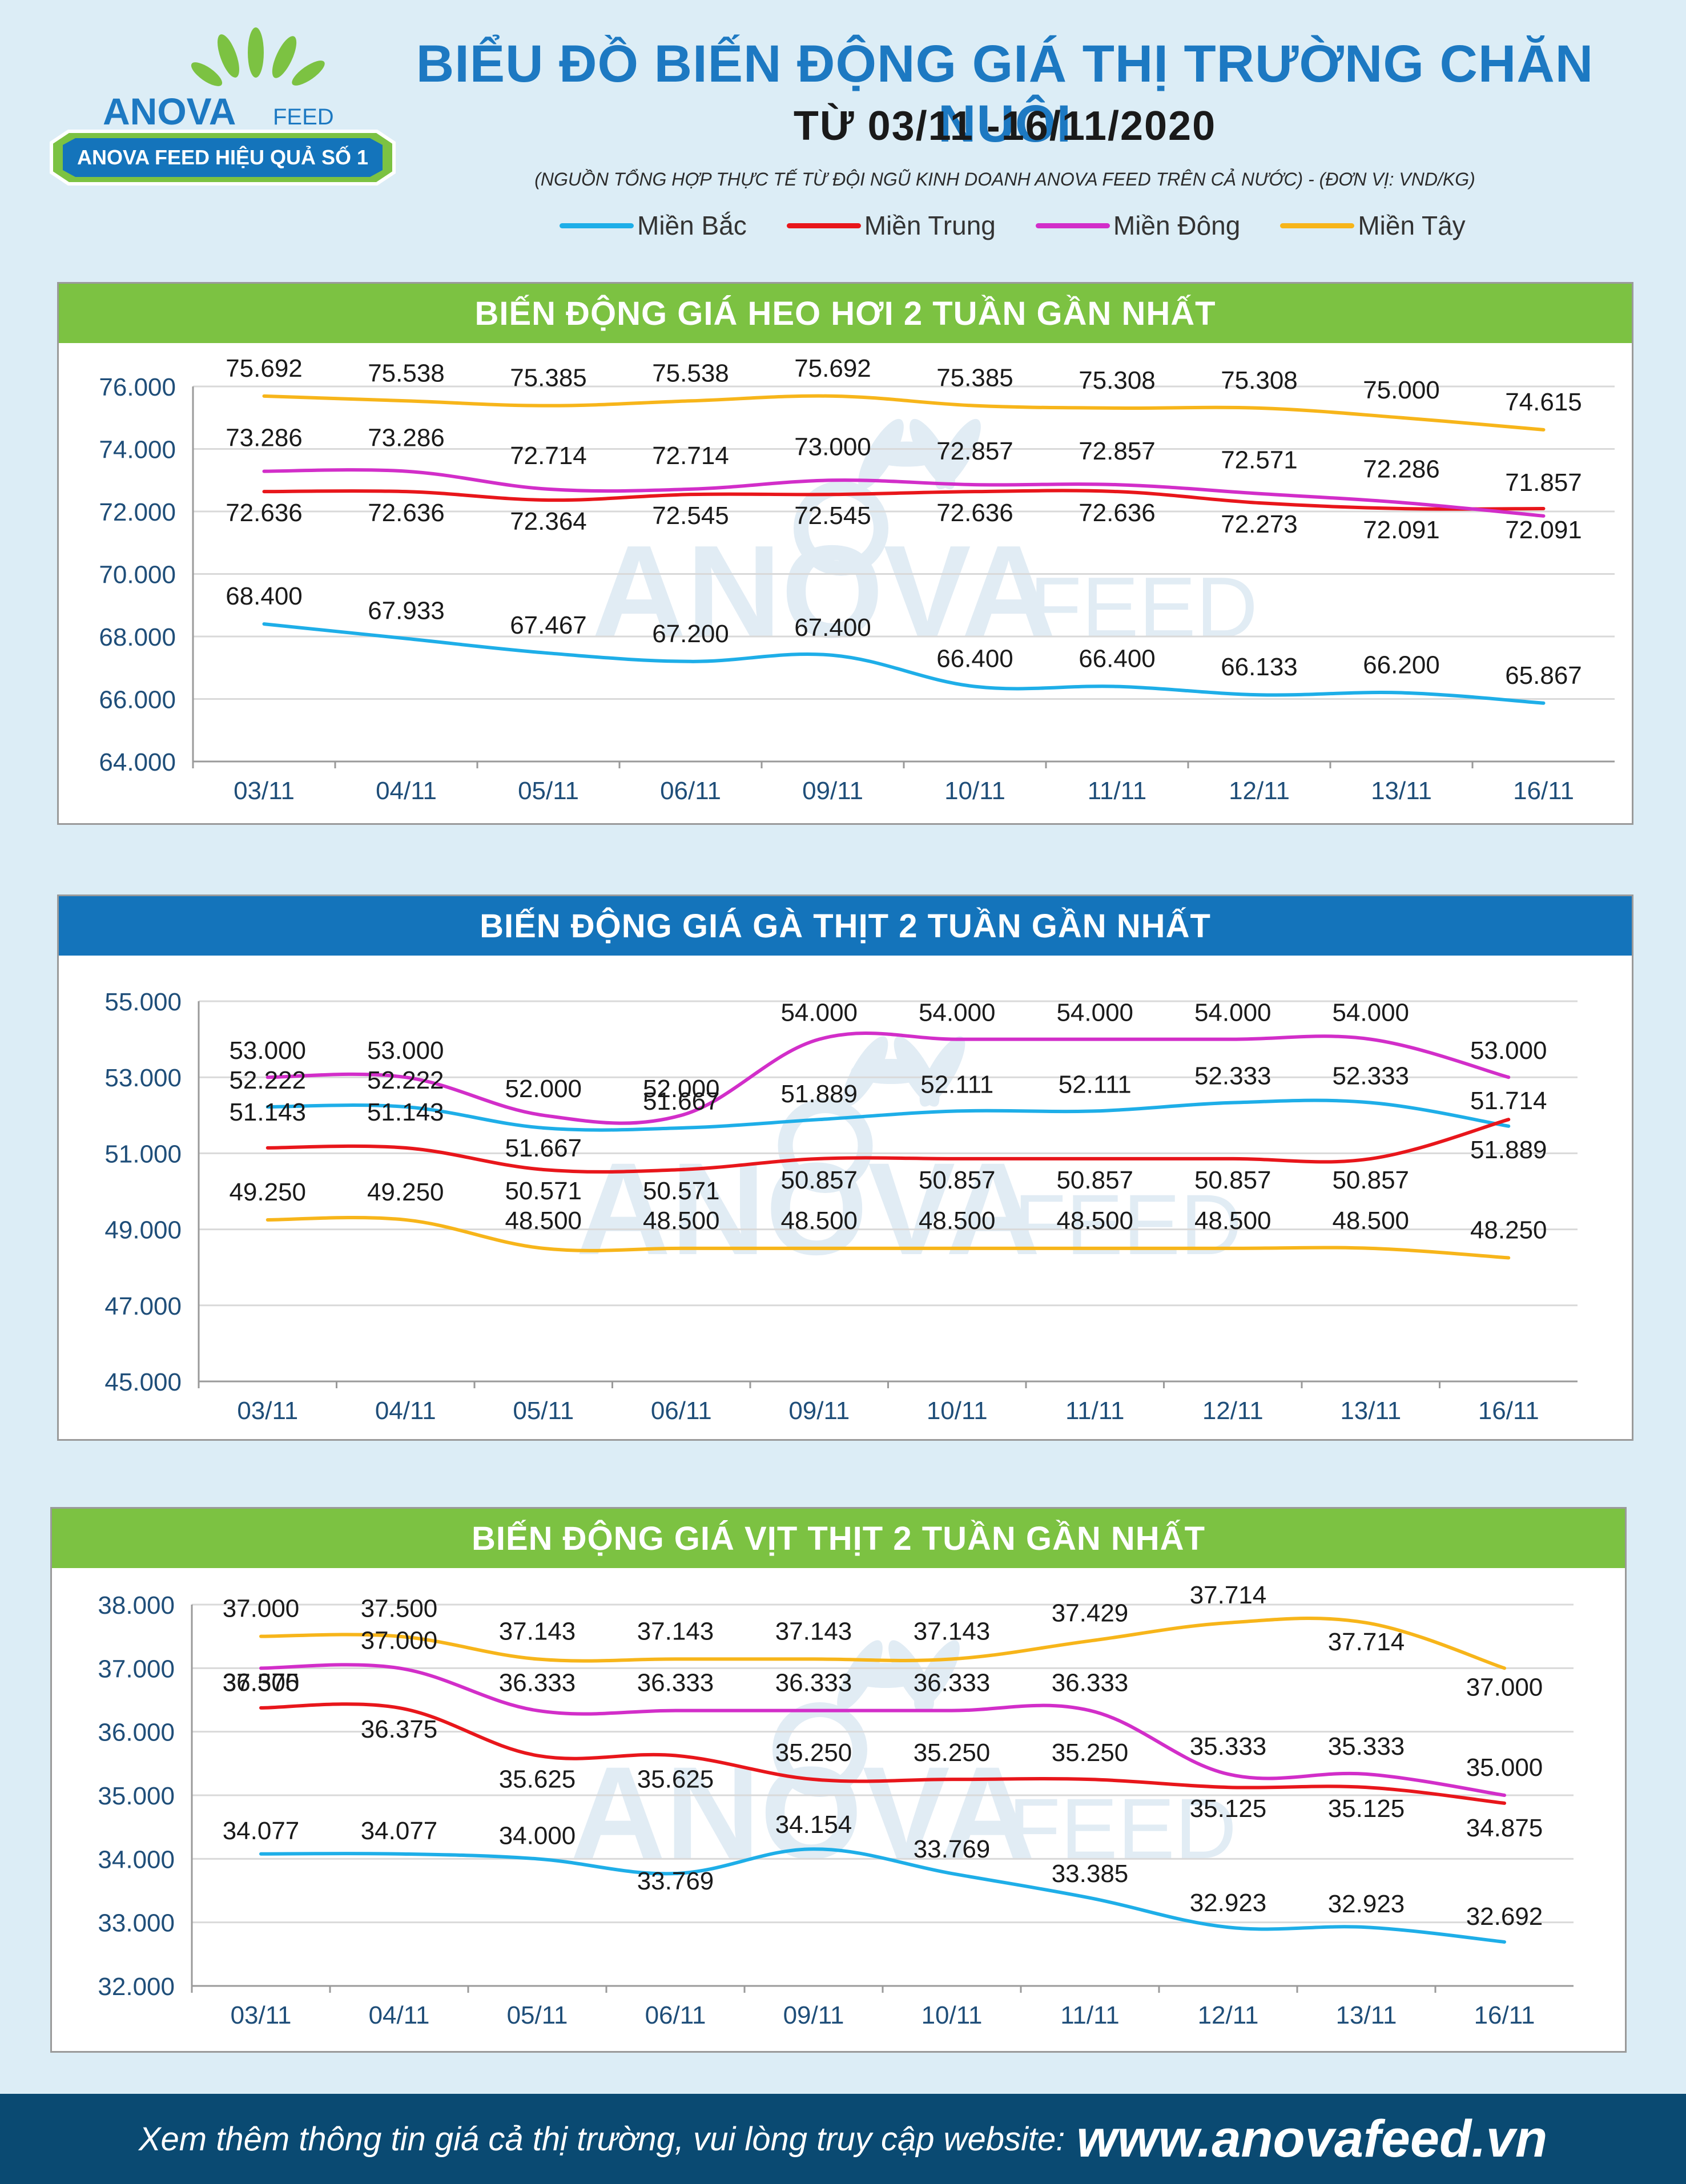 The image size is (1686, 2184). What do you see at coordinates (1090, 1874) in the screenshot?
I see `data-label: 33.385` at bounding box center [1090, 1874].